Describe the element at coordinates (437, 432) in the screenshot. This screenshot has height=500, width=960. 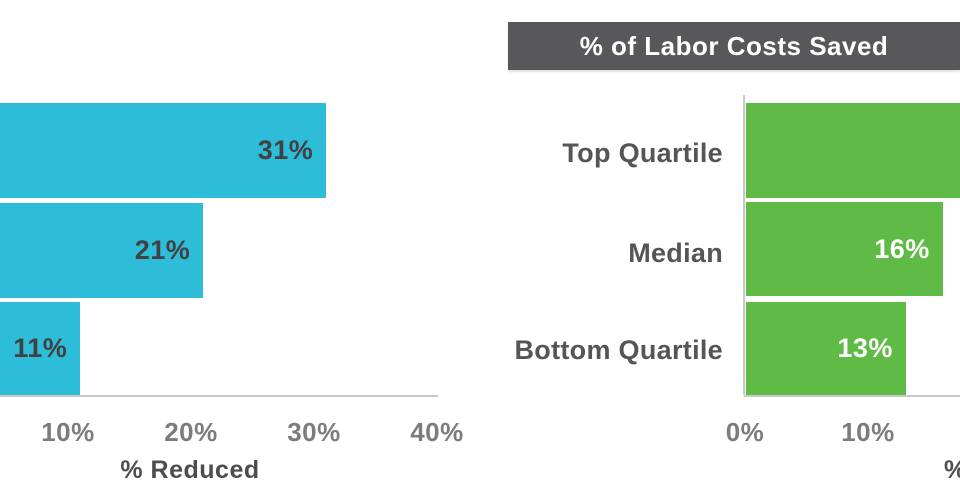
I see `x-tick-40: 40%` at that location.